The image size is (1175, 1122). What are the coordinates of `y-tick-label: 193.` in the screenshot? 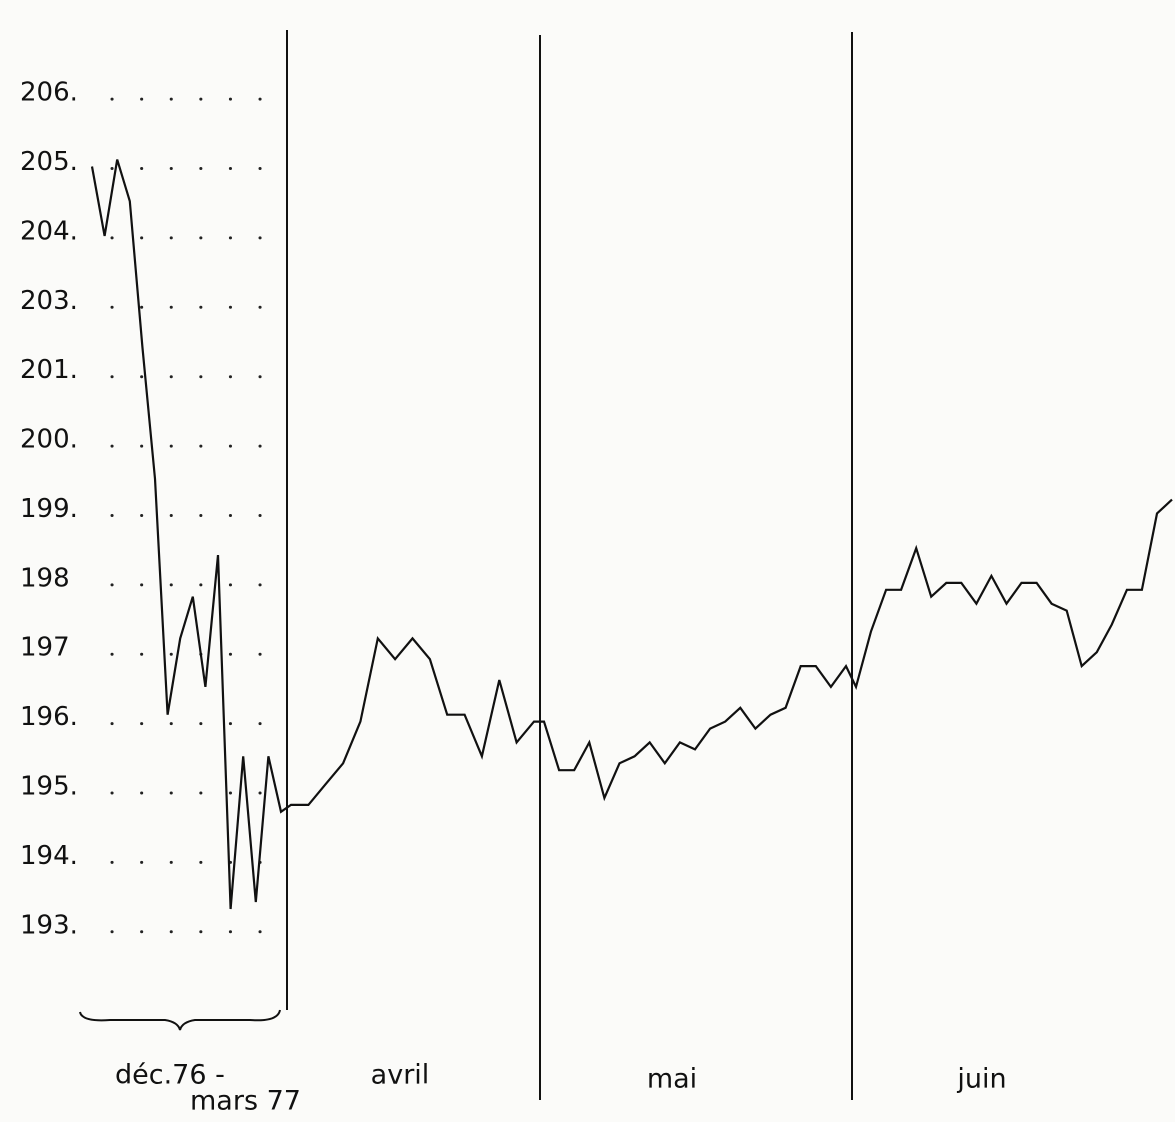 It's located at (49, 925).